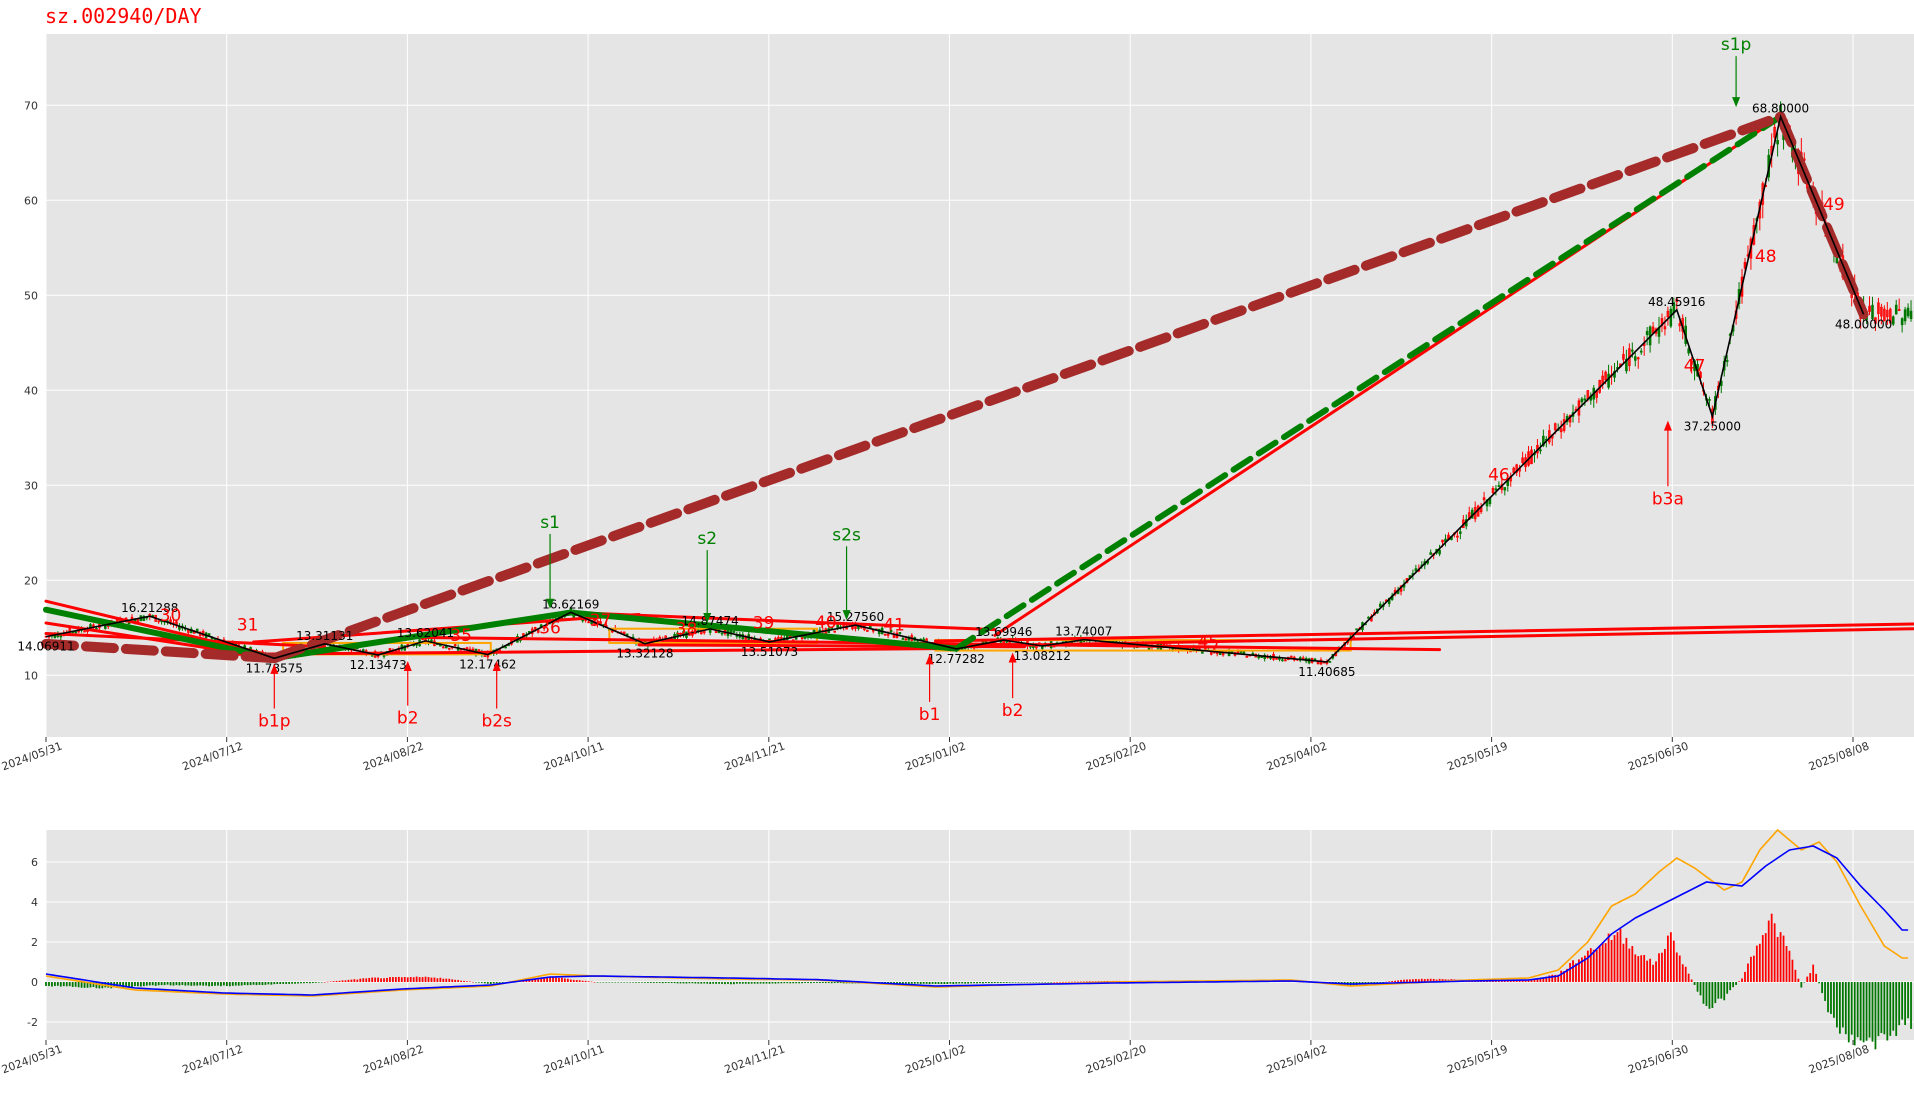 This screenshot has width=1914, height=1093. Describe the element at coordinates (1863, 324) in the screenshot. I see `pen-value-label: 48.00000` at that location.